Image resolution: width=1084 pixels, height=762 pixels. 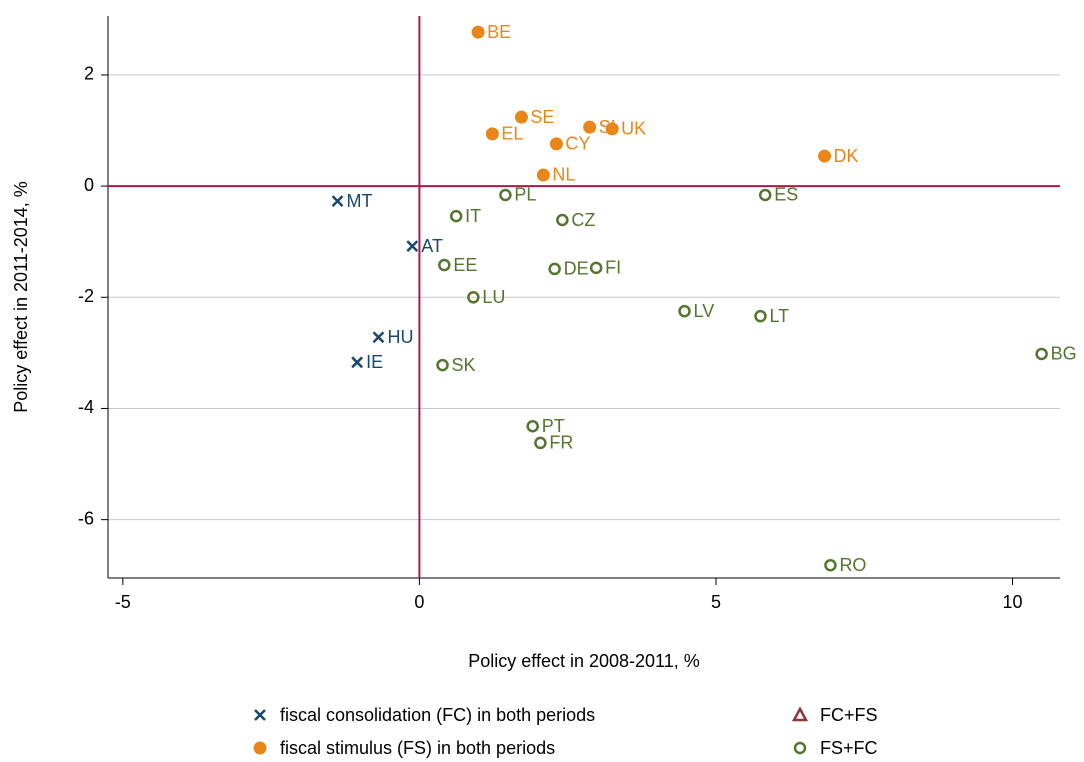 What do you see at coordinates (852, 565) in the screenshot?
I see `point-label: RO` at bounding box center [852, 565].